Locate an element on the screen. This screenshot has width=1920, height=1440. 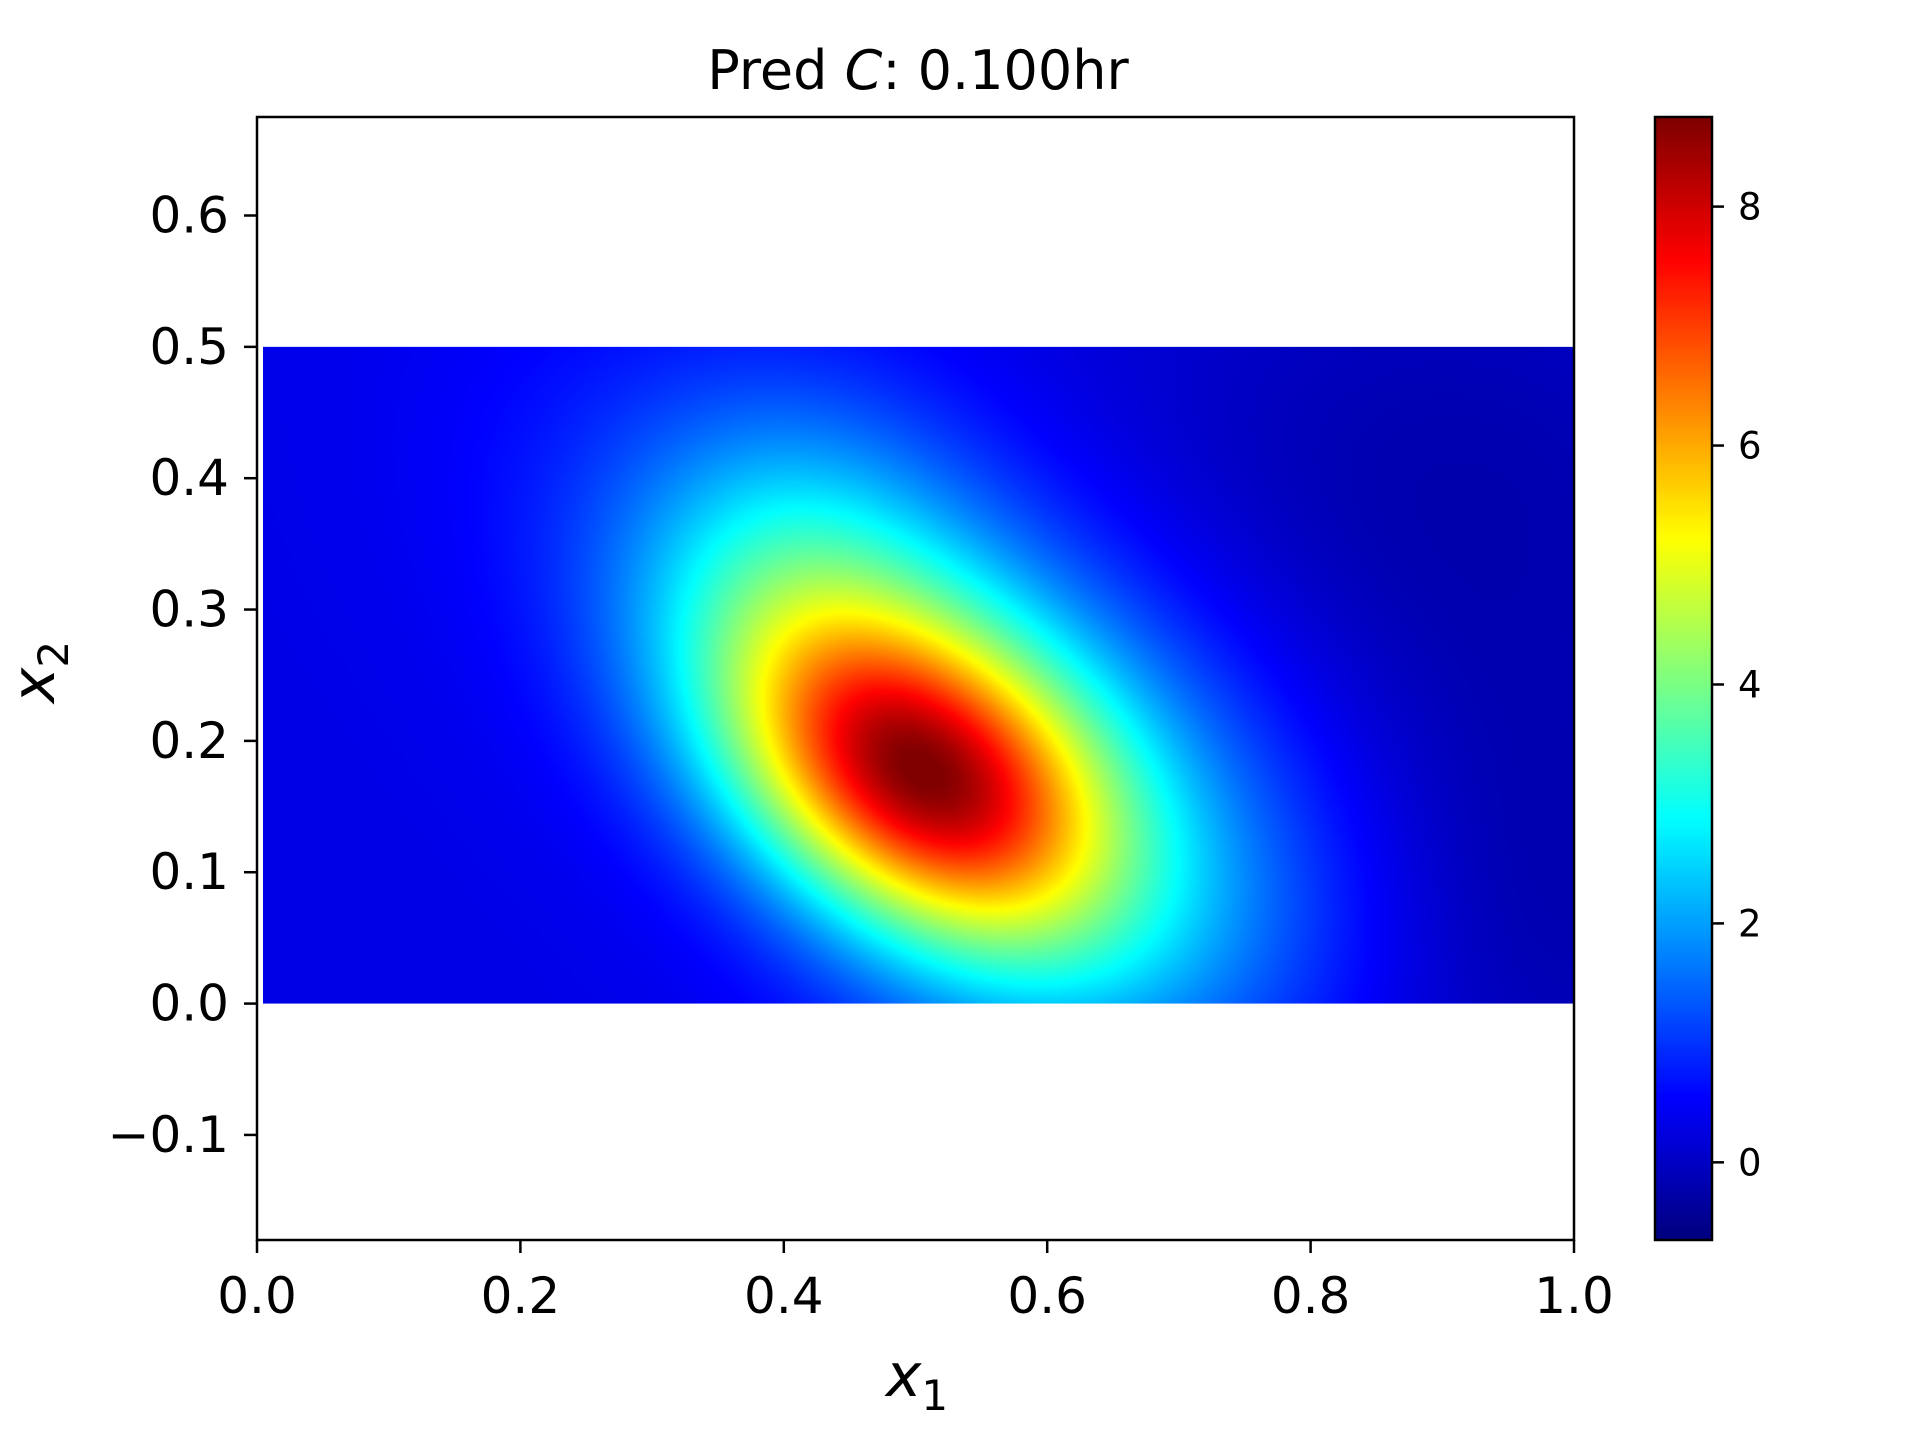
colorbar-tick-label: 4 is located at coordinates (1750, 684).